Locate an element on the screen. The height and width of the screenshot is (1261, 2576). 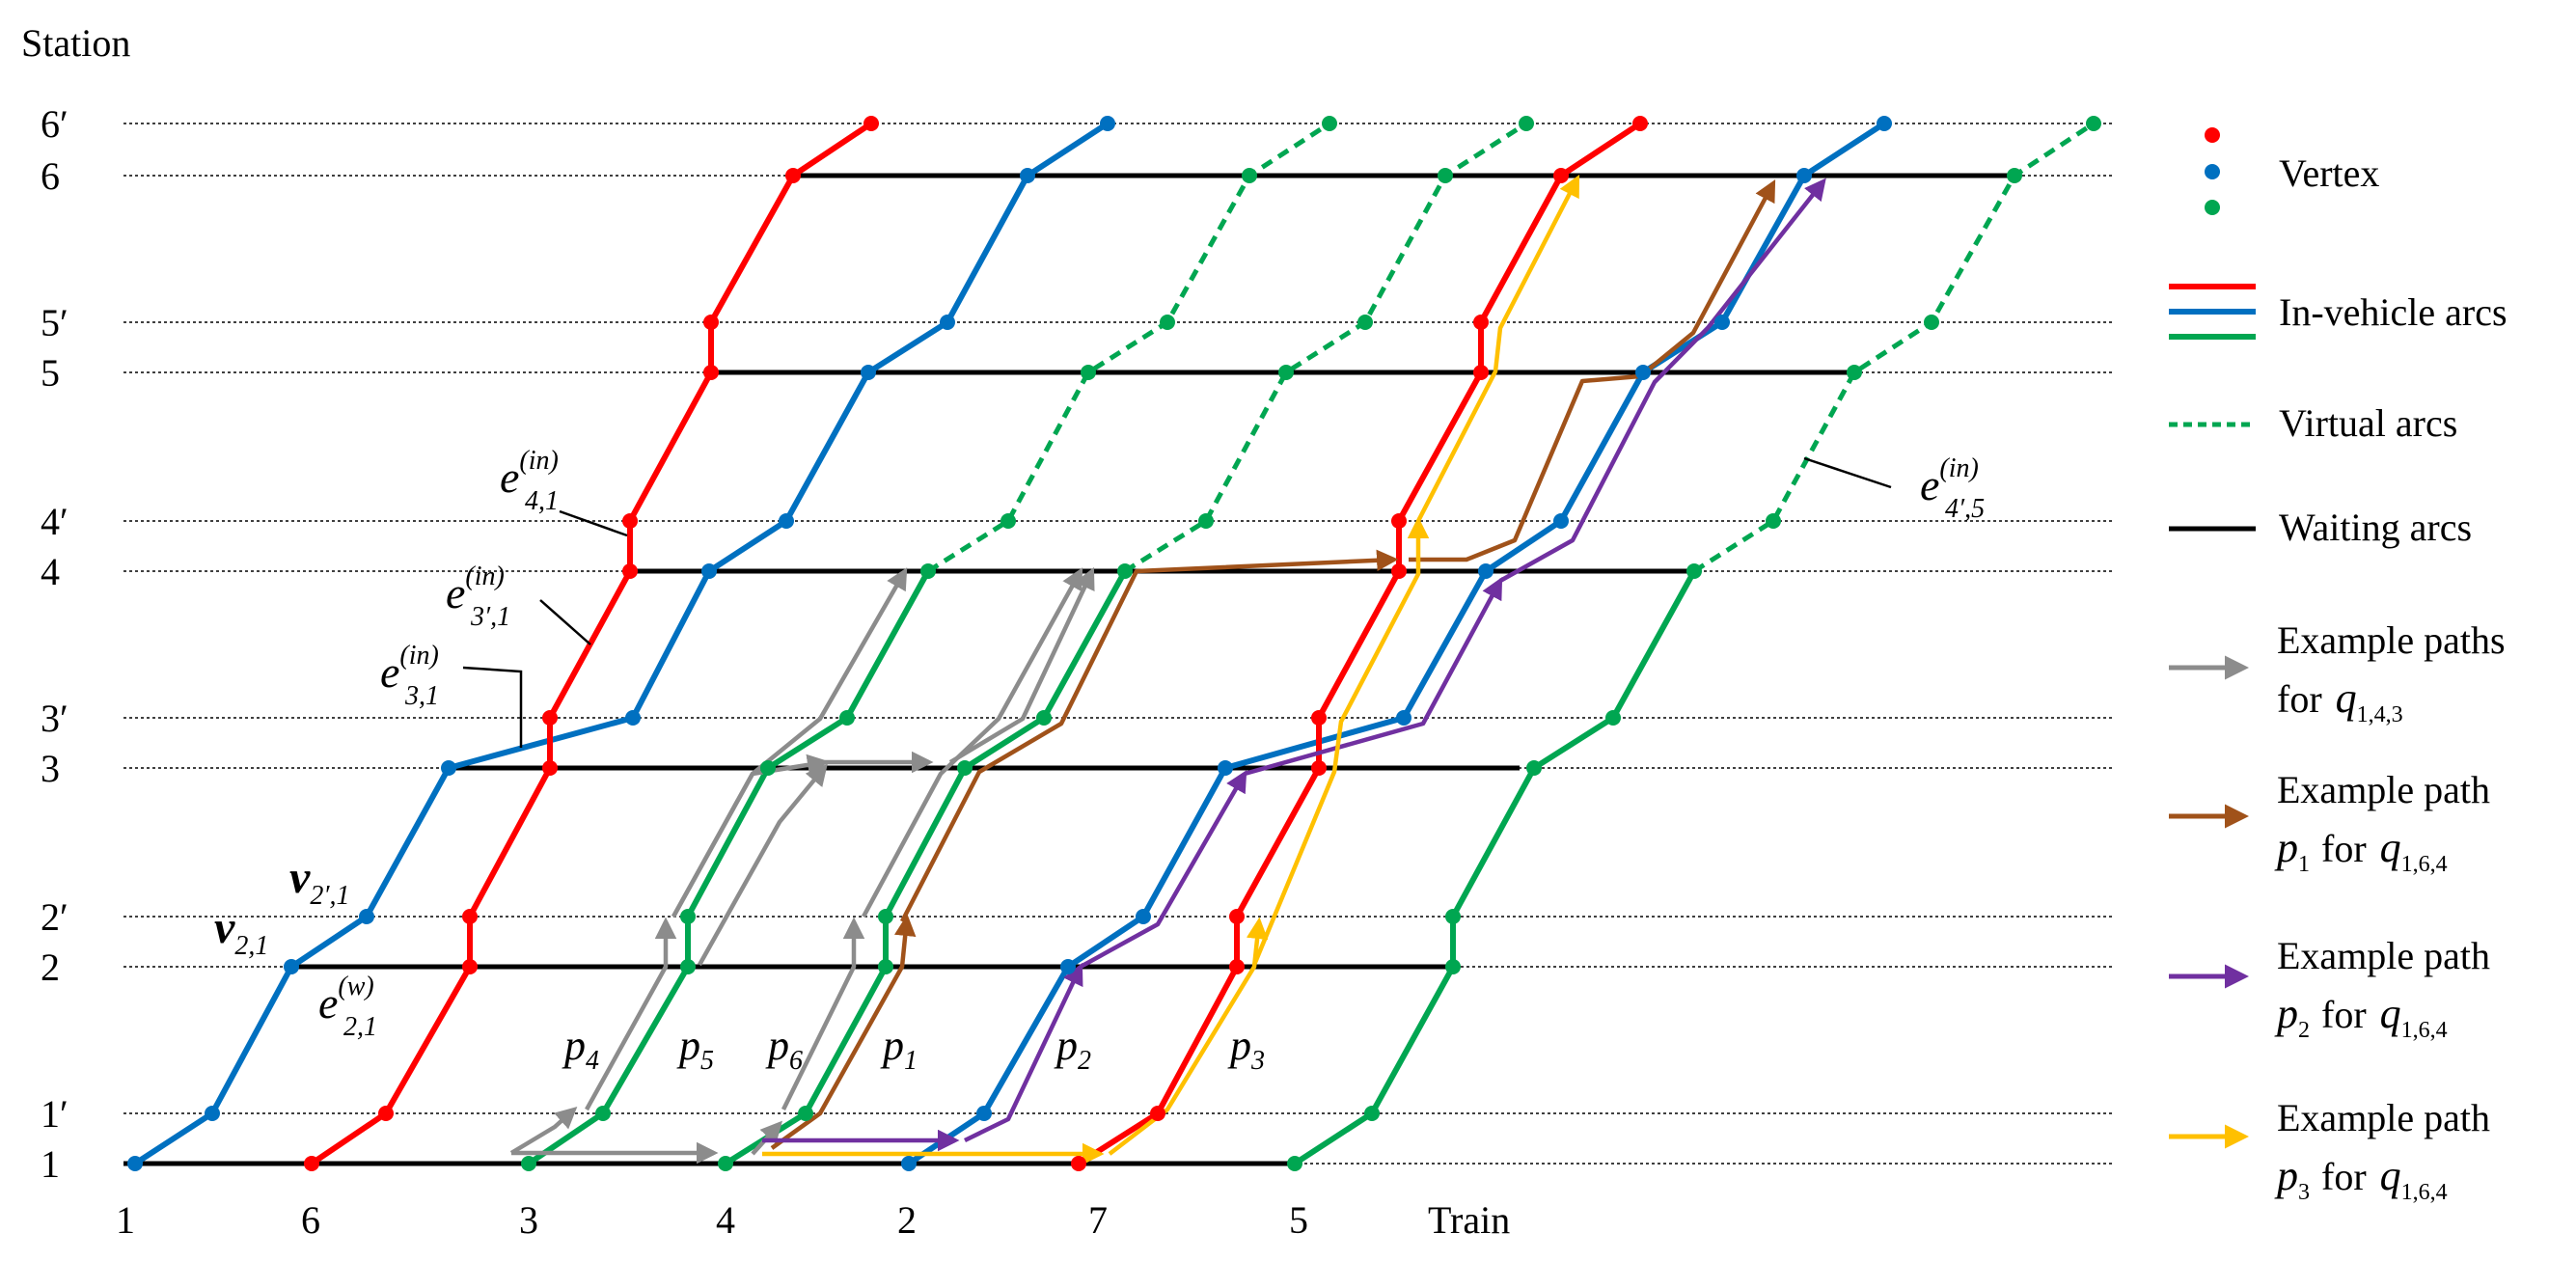
annotation-e4p5: e(in) 4′,5 is located at coordinates (1953, 489).